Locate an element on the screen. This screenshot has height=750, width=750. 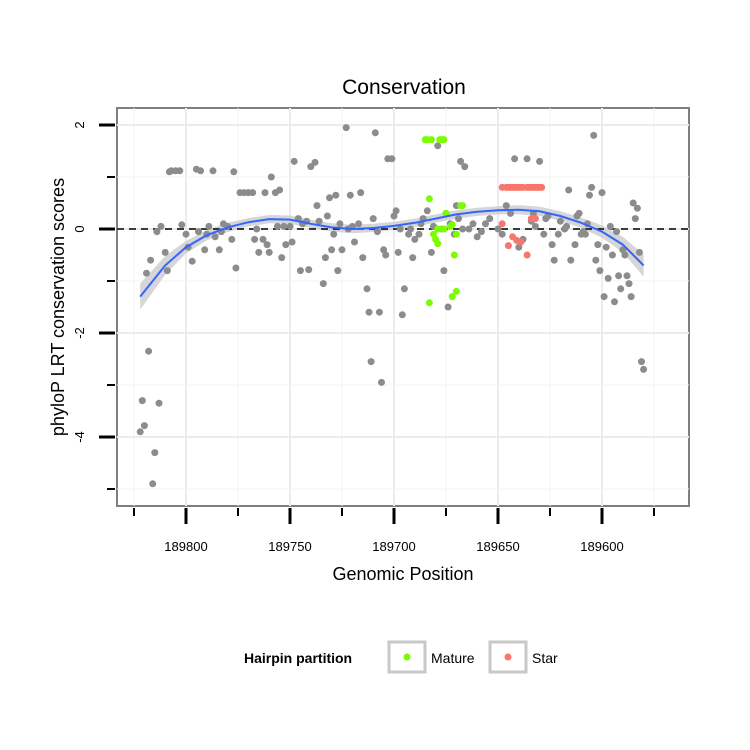
y-axis: 2 0 -2 -4 is located at coordinates (93, 305).